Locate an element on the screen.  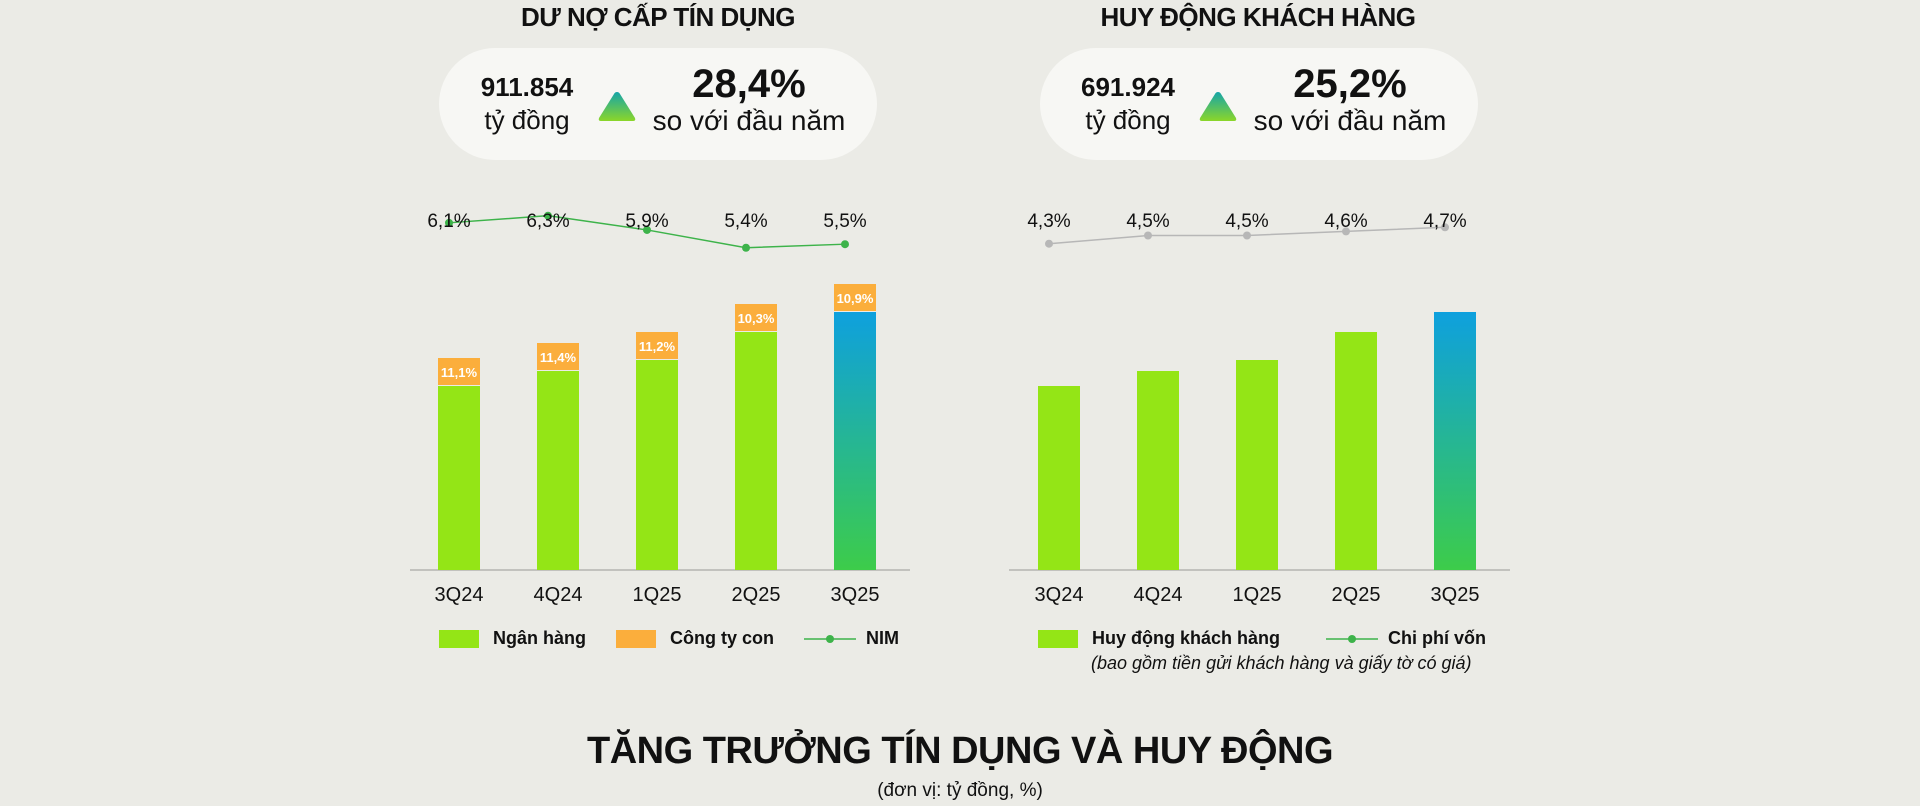
credit-subsidiary-bar-2Q25 is located at coordinates (756, 317).